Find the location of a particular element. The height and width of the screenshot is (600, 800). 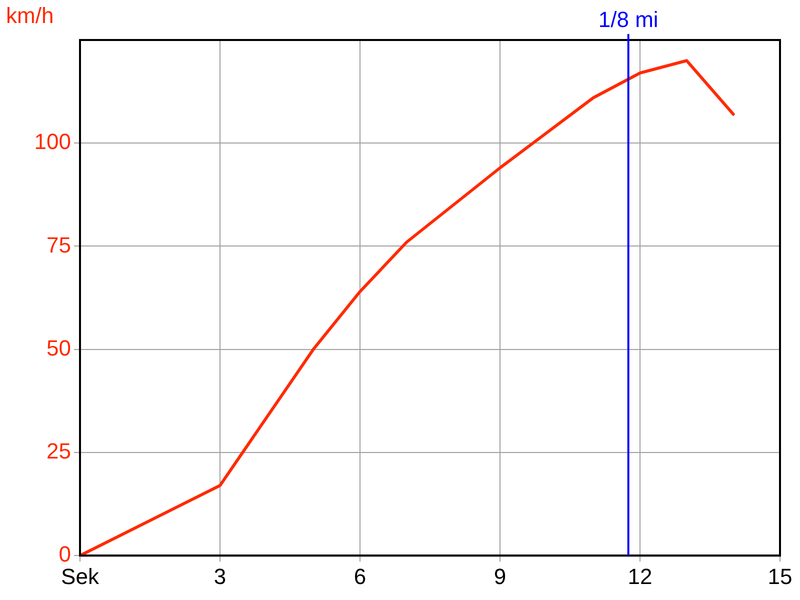

ref-line-label: 1/8 mi is located at coordinates (628, 19).